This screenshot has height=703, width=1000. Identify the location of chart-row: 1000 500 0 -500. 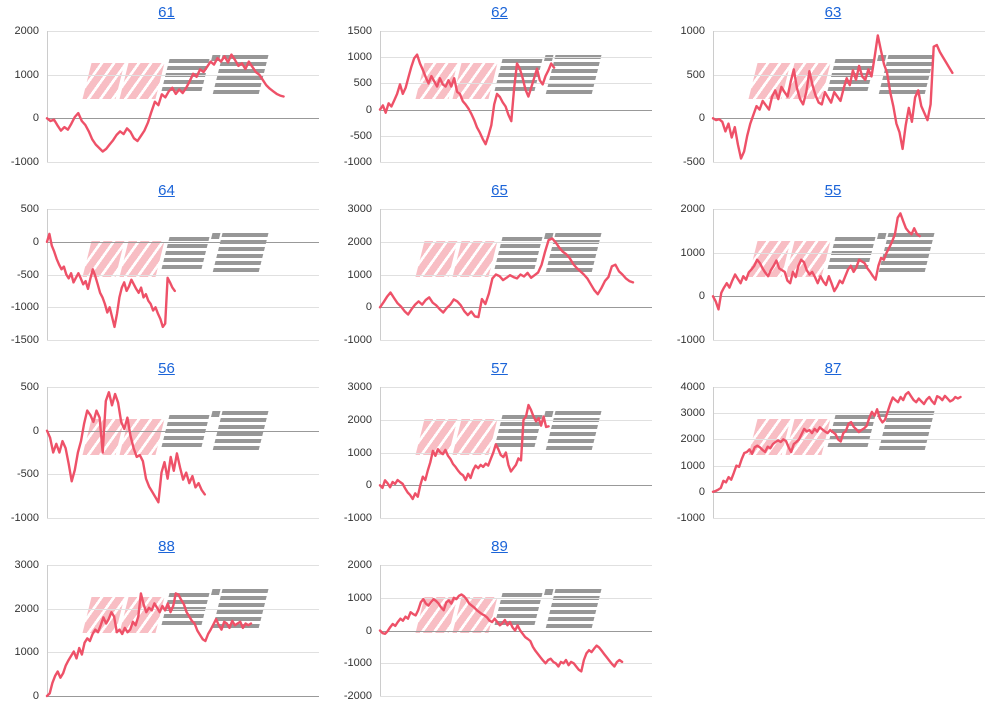
(833, 96).